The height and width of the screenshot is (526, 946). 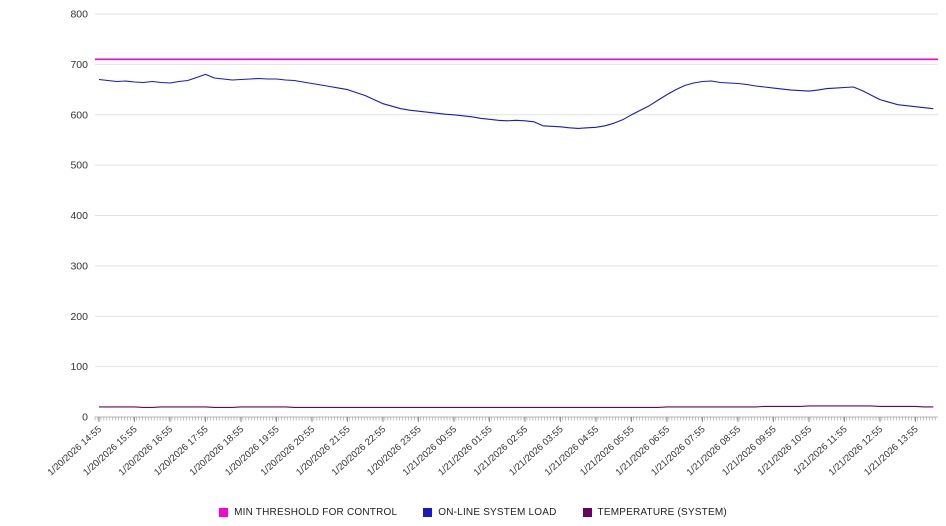 I want to click on legend-item-online-system-load: ON-LINE SYSTEM LOAD, so click(x=489, y=512).